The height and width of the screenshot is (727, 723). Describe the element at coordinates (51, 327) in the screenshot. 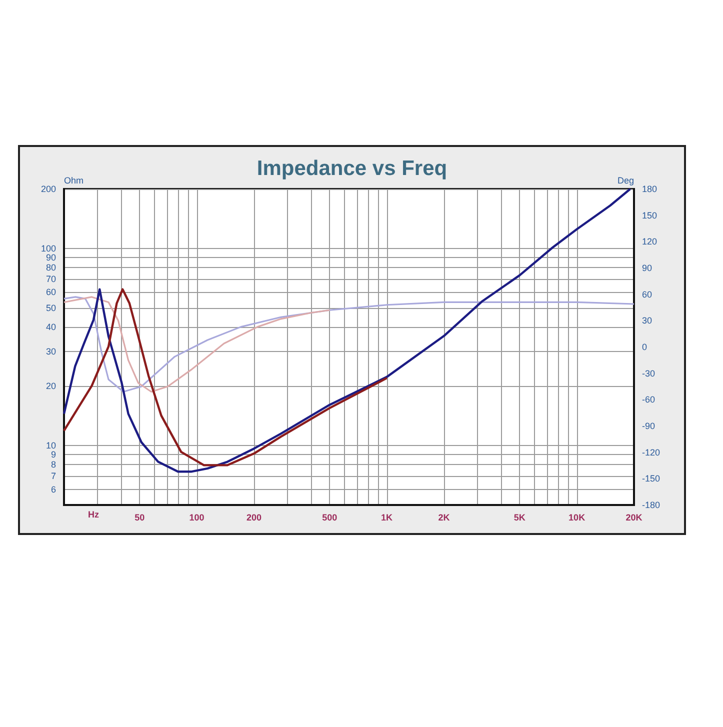

I see `y-tick-label: 40` at that location.